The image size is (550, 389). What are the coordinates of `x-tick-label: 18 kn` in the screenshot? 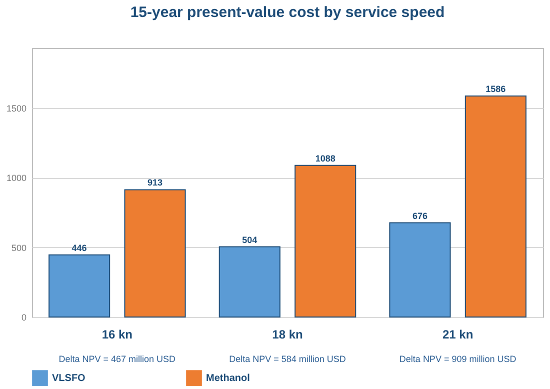 It's located at (287, 335).